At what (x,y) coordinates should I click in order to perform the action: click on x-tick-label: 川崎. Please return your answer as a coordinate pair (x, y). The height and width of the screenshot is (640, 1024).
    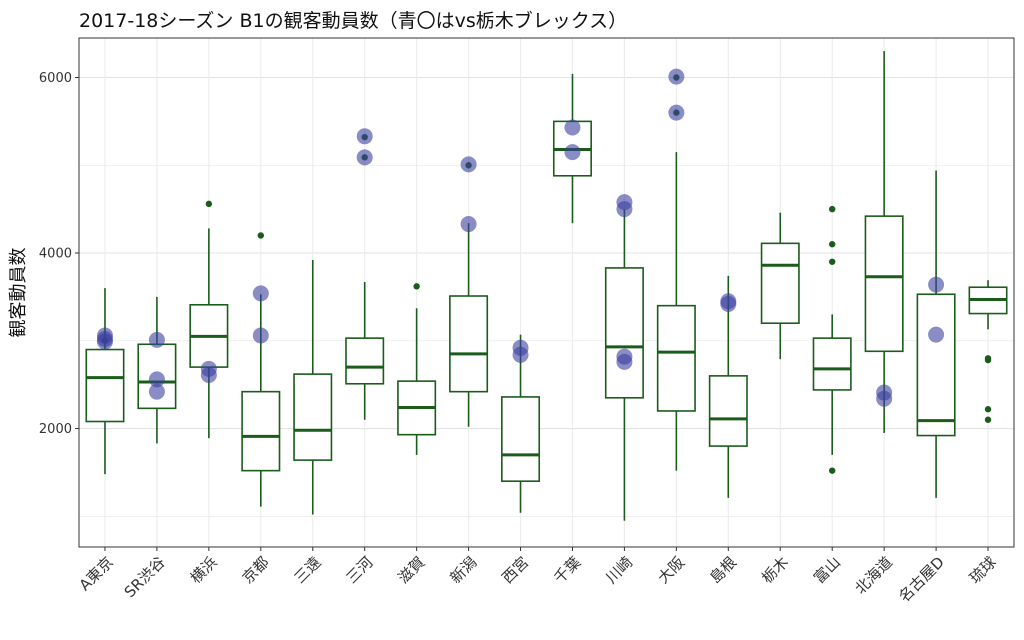
    Looking at the image, I should click on (619, 570).